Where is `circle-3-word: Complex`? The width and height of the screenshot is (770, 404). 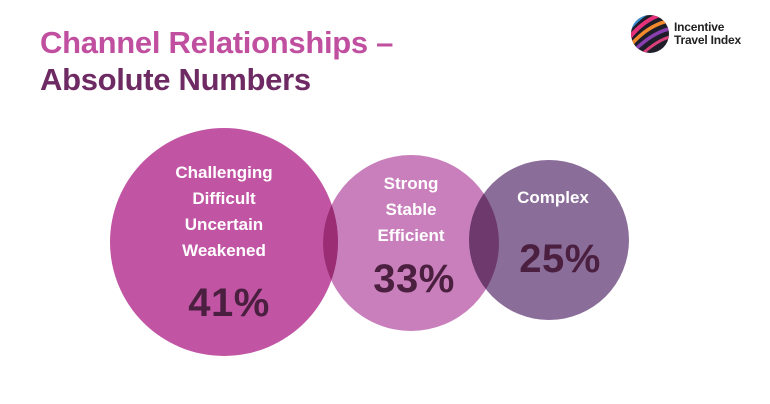 circle-3-word: Complex is located at coordinates (553, 197).